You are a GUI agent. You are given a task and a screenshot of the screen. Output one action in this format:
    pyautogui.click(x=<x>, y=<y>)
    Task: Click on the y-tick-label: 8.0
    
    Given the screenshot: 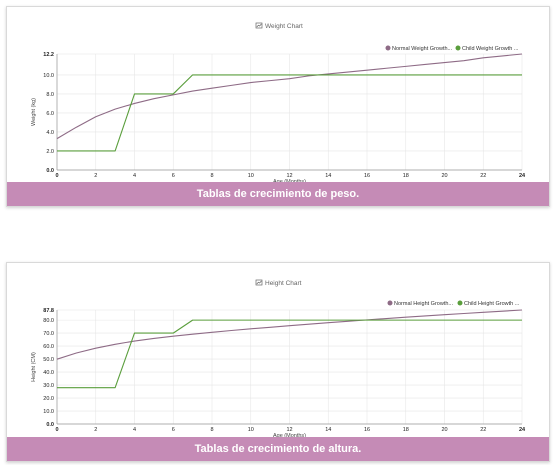 What is the action you would take?
    pyautogui.click(x=50, y=95)
    